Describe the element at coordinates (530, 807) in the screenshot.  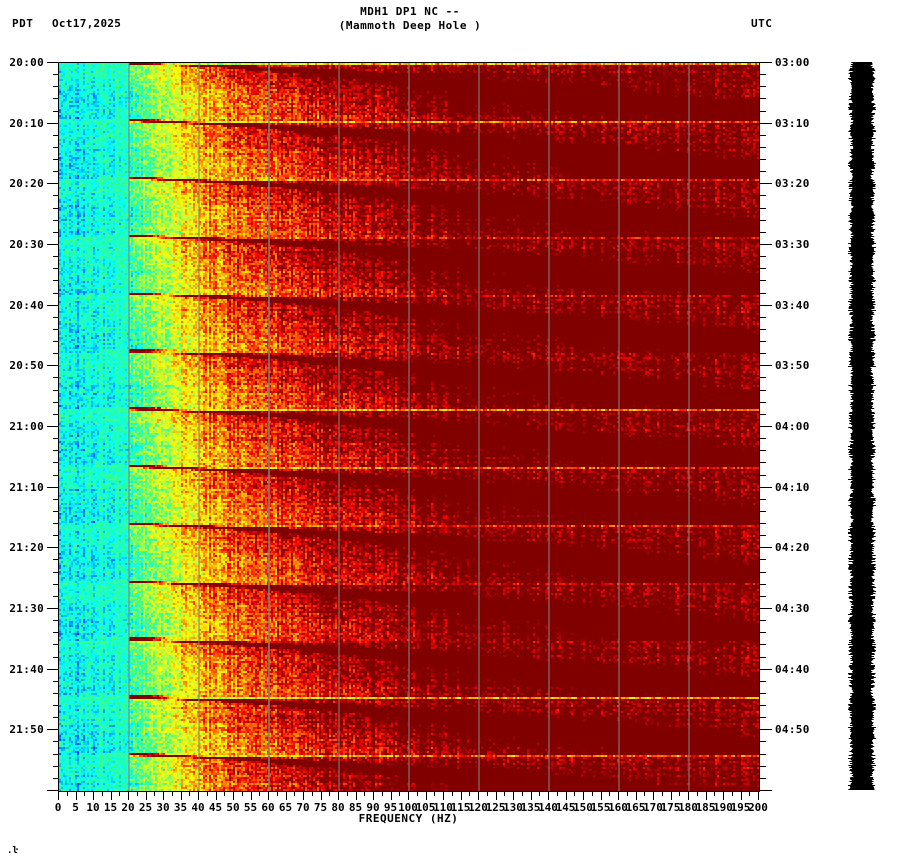
I see `freq-tick-label: 135` at that location.